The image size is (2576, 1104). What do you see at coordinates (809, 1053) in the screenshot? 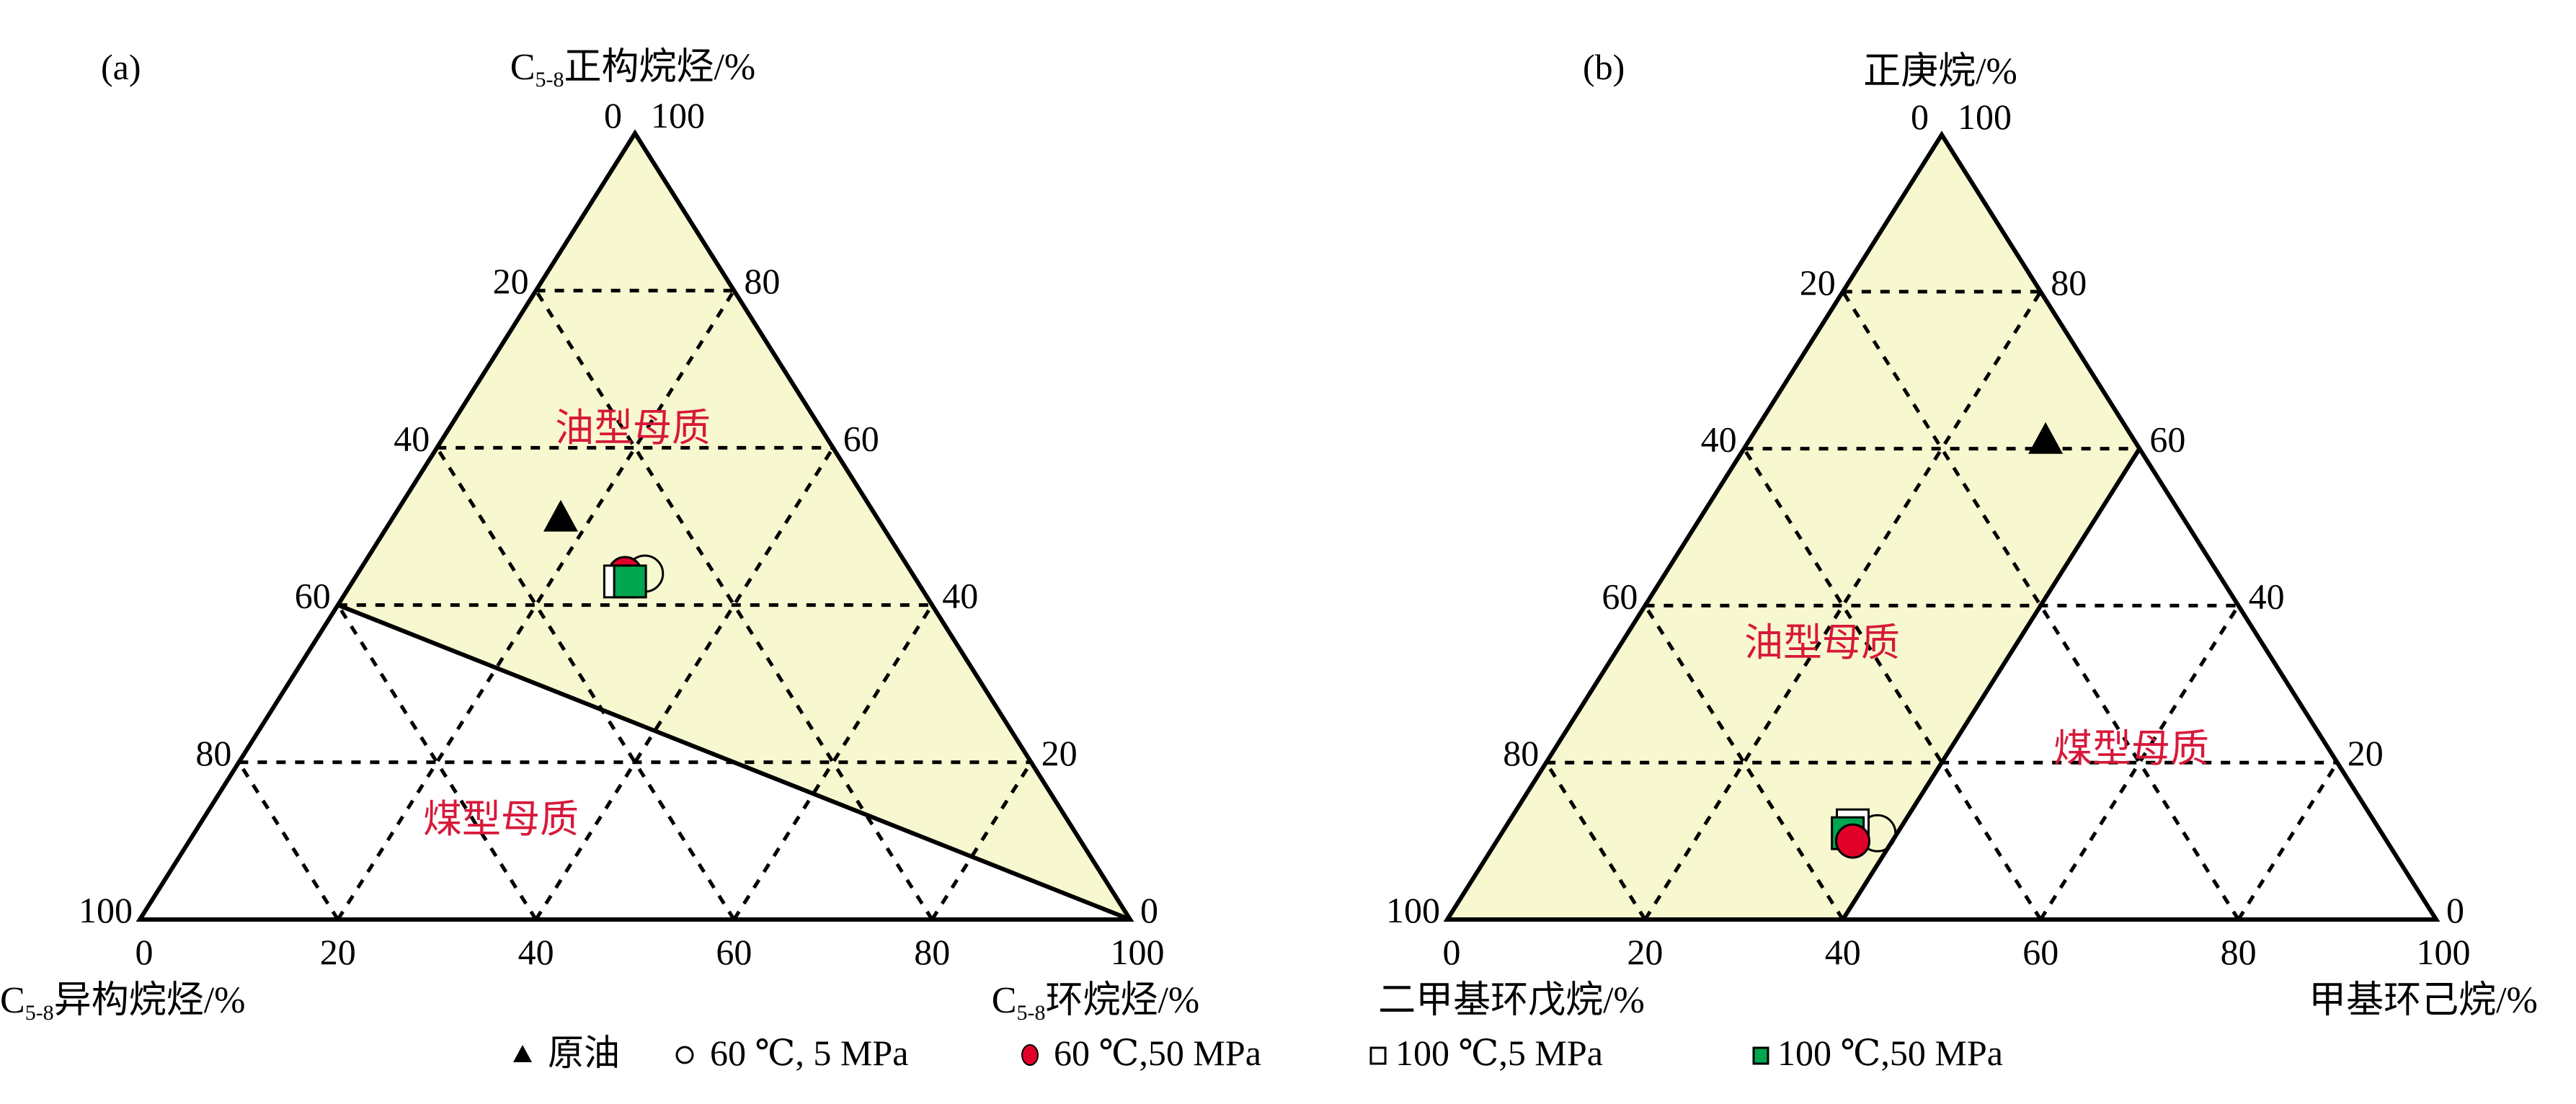
I see `legend-label: 60 ℃, 5 MPa` at bounding box center [809, 1053].